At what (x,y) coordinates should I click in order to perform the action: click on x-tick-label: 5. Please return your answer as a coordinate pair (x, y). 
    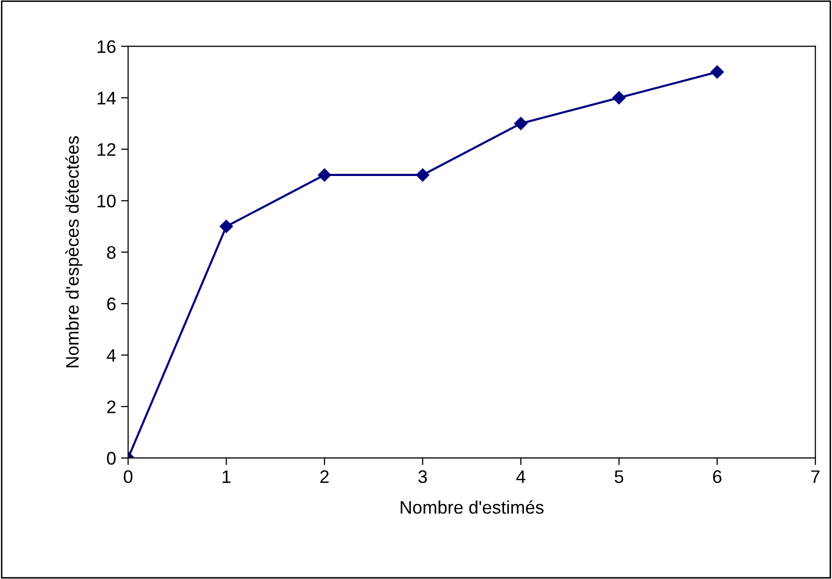
    Looking at the image, I should click on (619, 477).